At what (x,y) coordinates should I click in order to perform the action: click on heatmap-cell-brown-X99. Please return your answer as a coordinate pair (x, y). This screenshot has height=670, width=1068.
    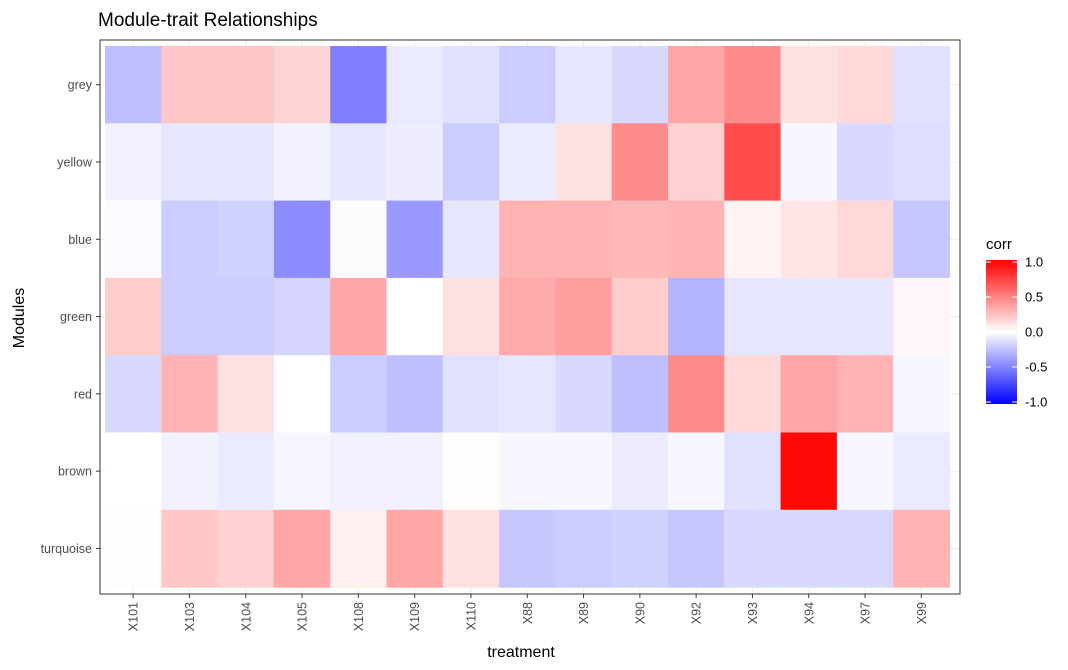
    Looking at the image, I should click on (922, 471).